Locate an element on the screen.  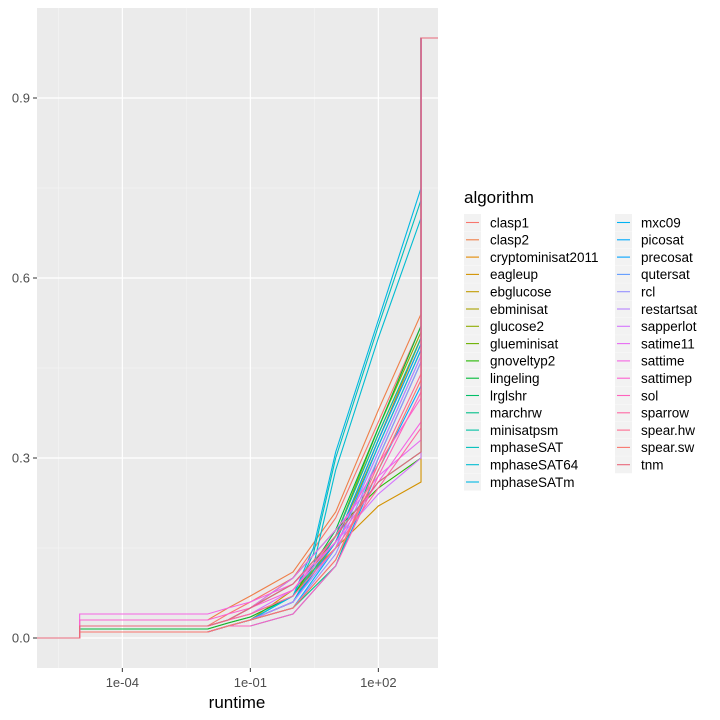
legend-label-sparrow: sparrow is located at coordinates (665, 413).